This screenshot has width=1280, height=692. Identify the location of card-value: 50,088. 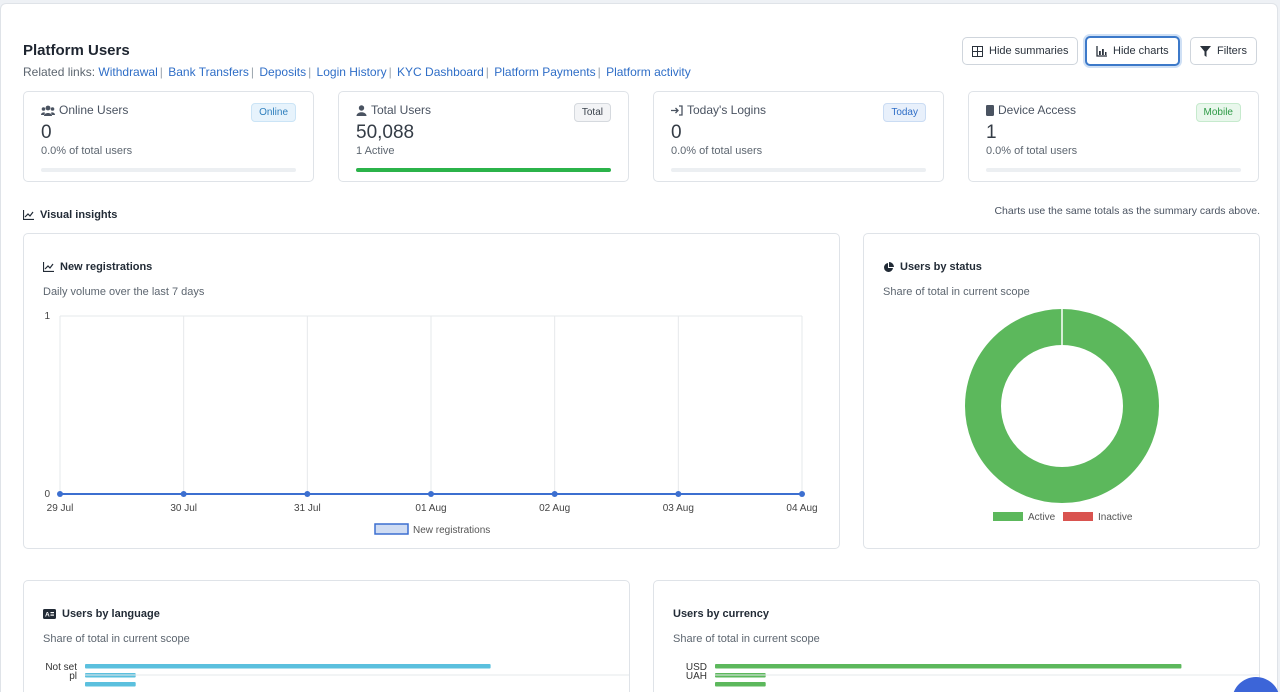
(385, 132).